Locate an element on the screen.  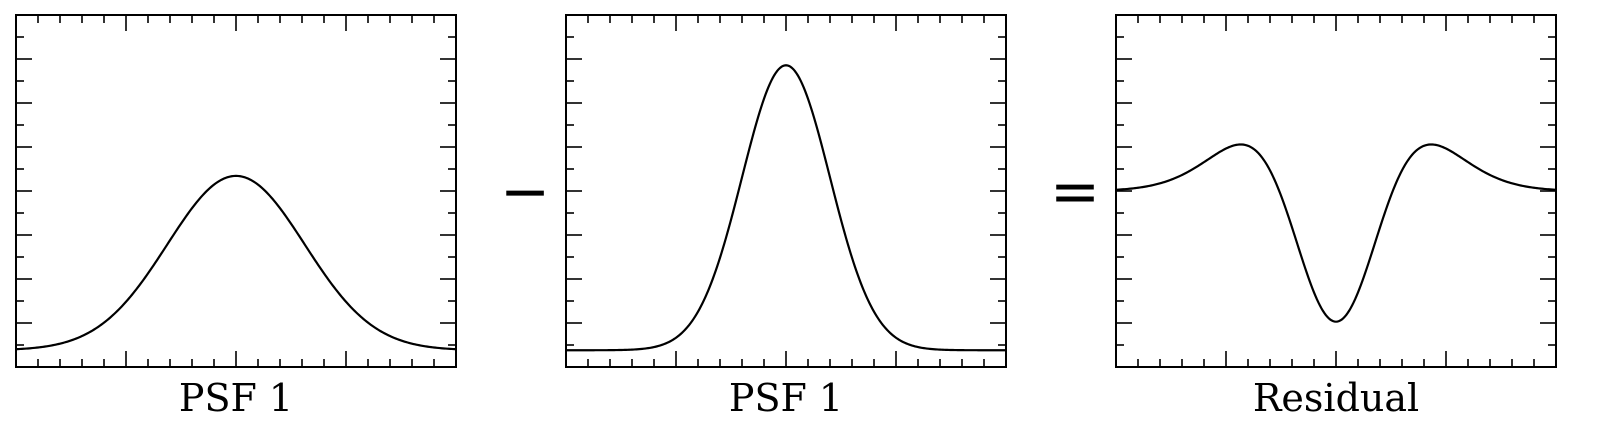
minus-operator: − is located at coordinates (525, 192).